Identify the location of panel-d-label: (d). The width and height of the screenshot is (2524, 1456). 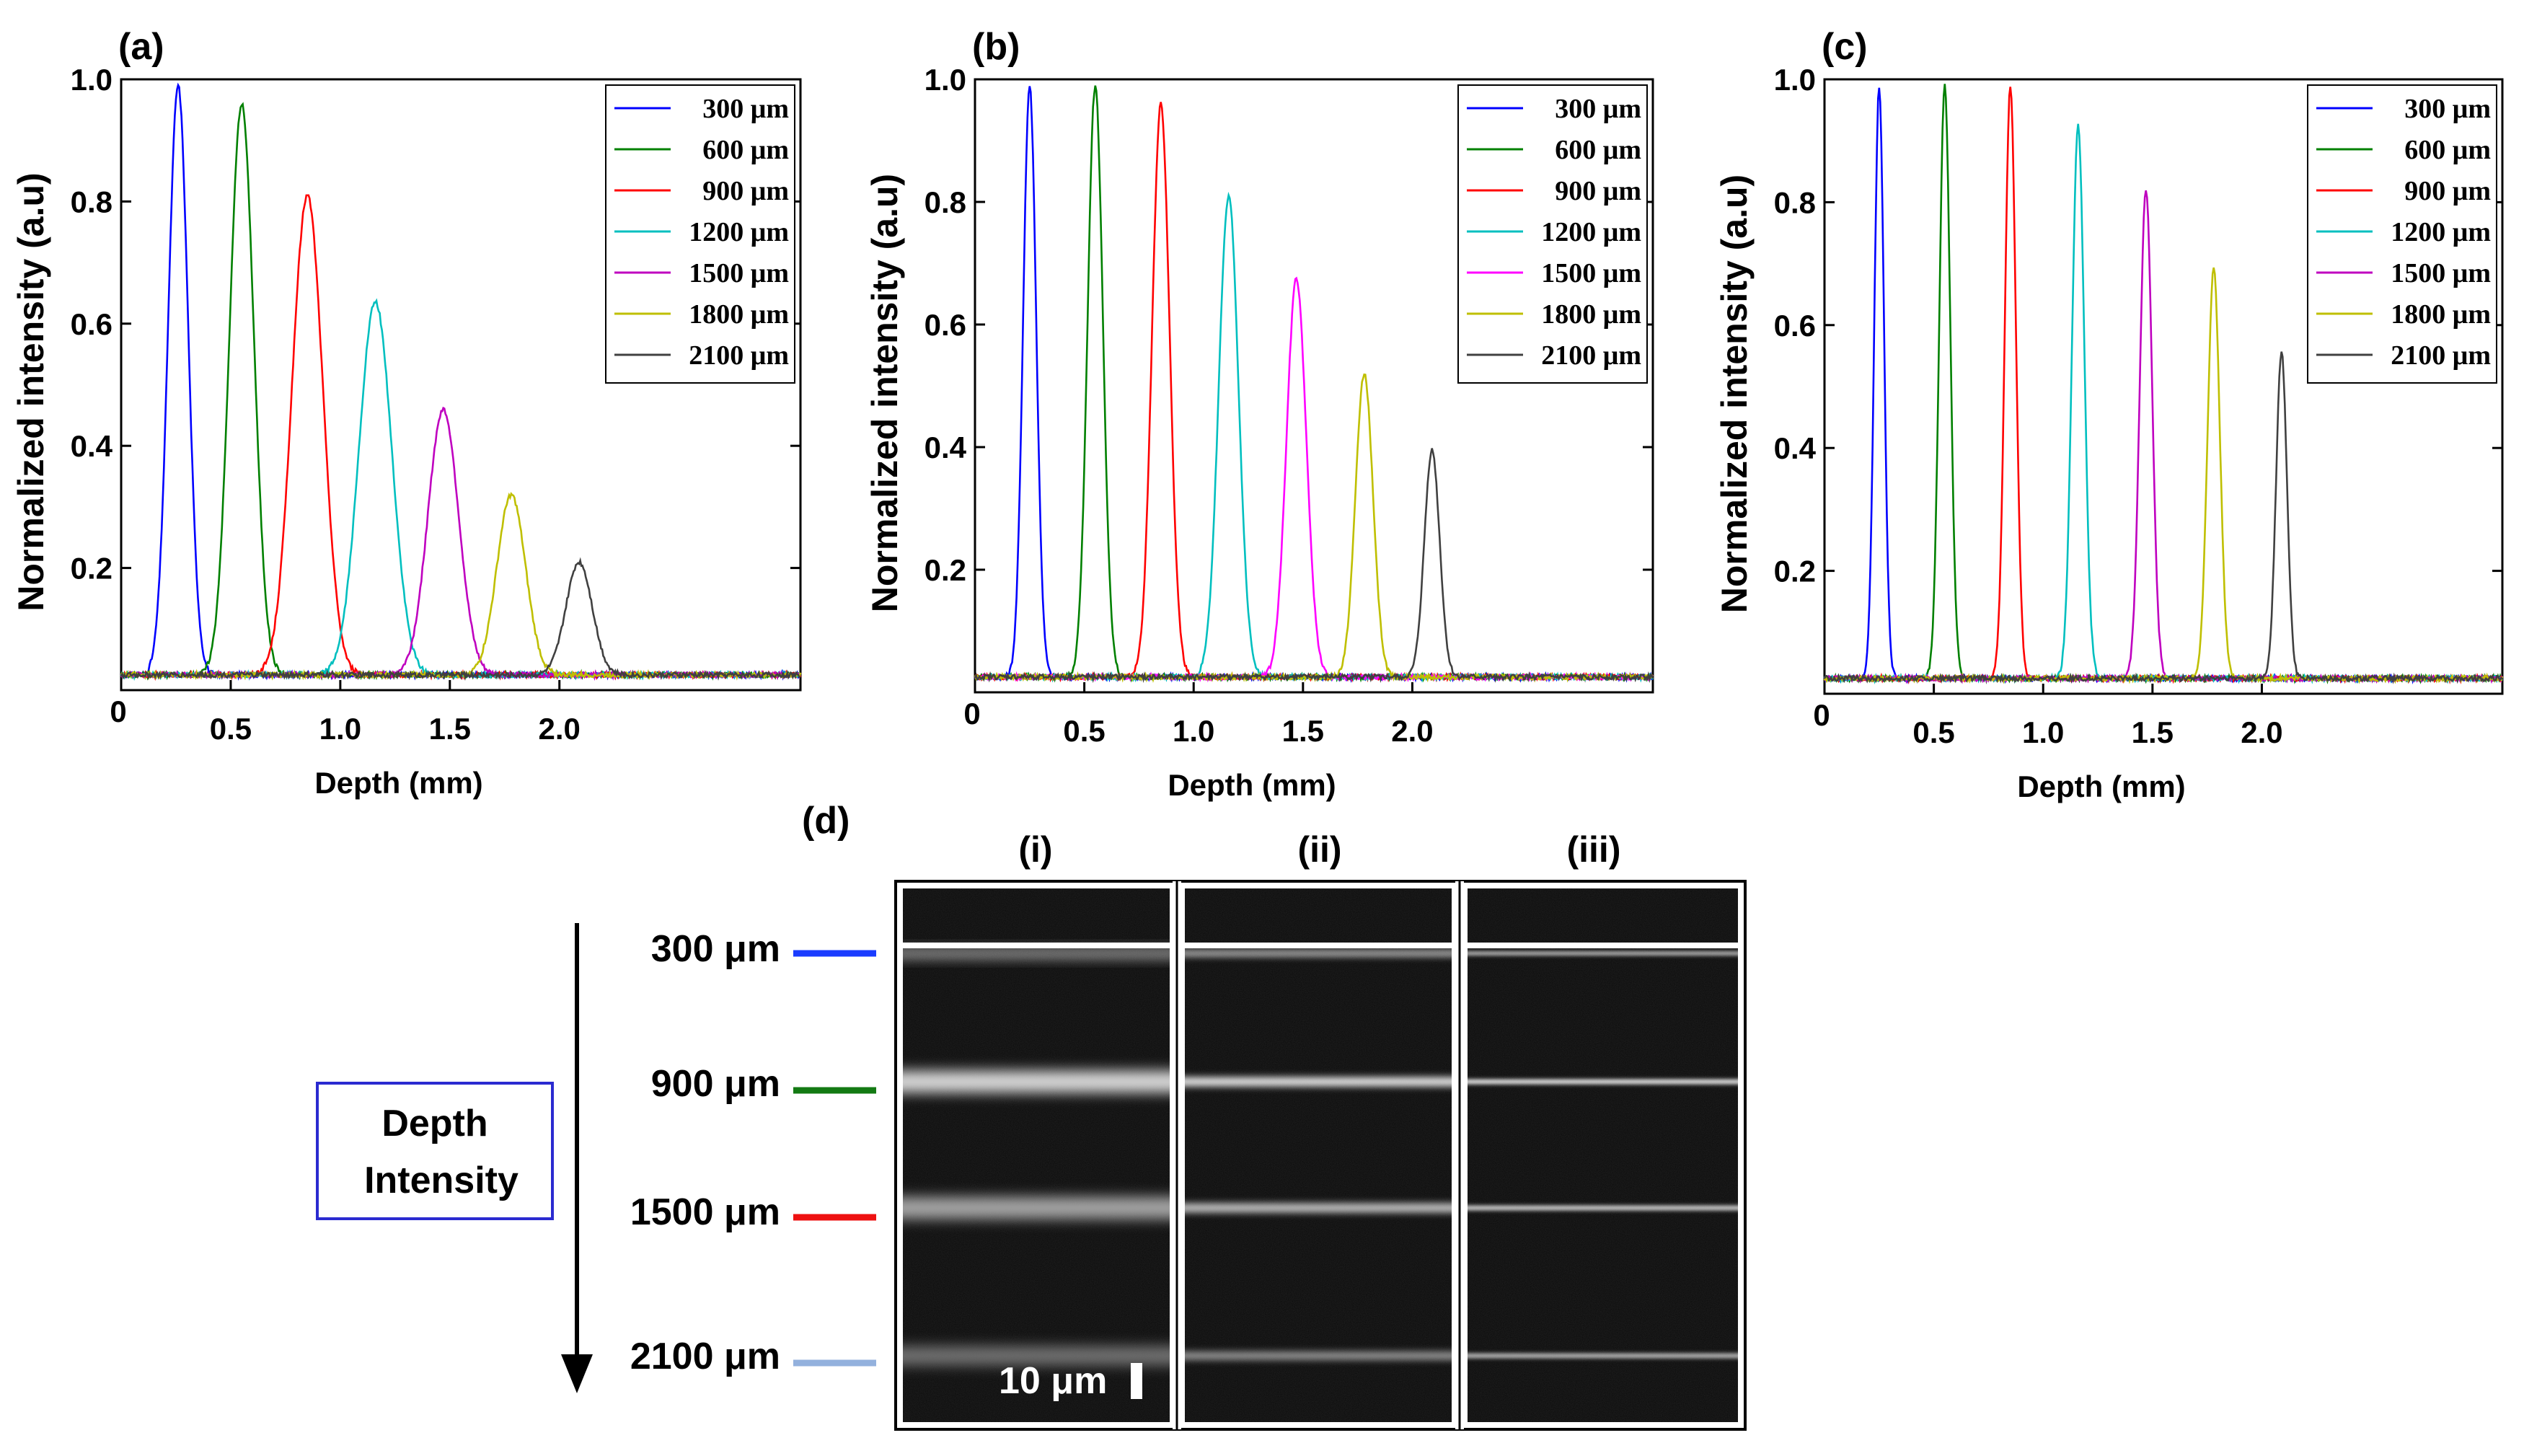
(826, 821).